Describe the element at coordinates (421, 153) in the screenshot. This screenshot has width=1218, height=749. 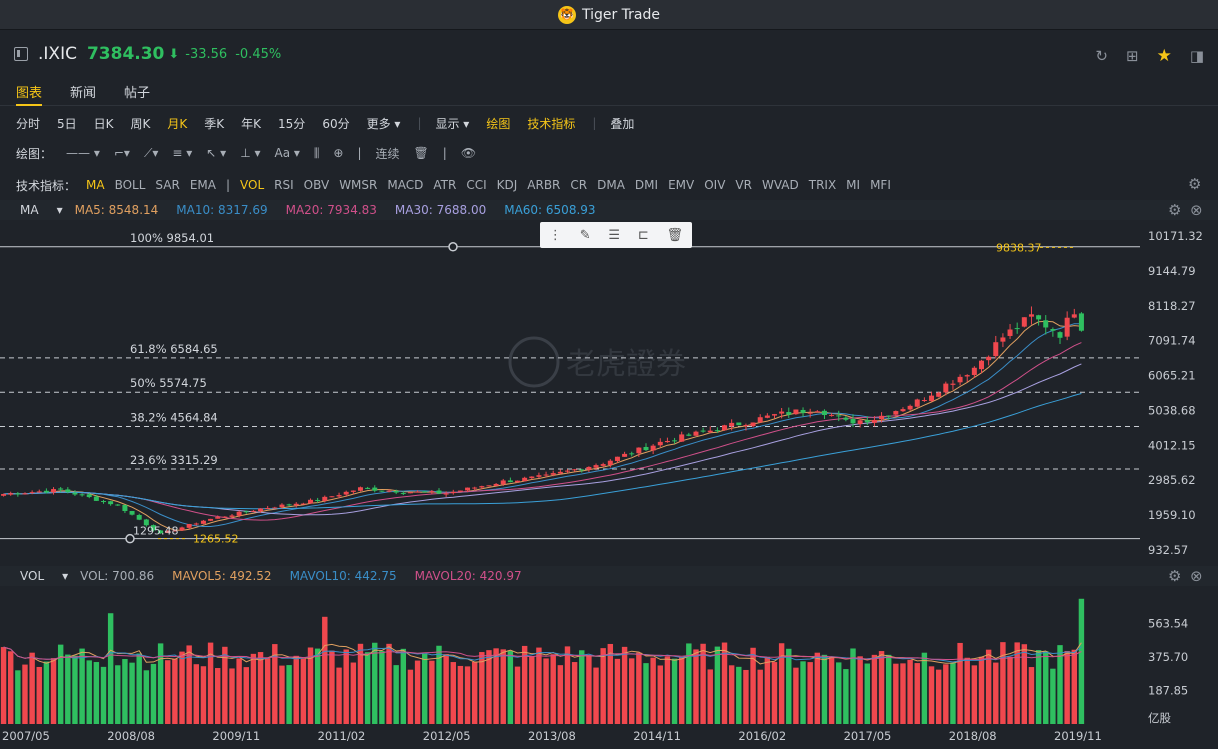
I see `trash-icon: 🗑` at that location.